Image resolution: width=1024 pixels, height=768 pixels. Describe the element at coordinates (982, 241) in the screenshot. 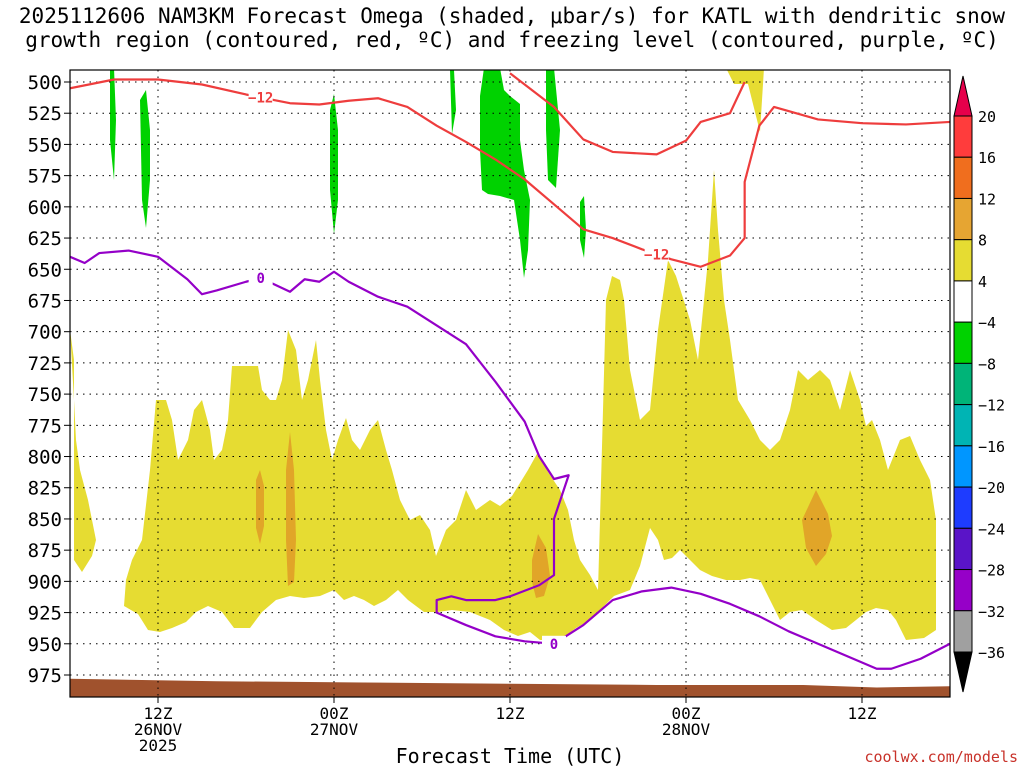

I see `colorbar-label: 8` at that location.